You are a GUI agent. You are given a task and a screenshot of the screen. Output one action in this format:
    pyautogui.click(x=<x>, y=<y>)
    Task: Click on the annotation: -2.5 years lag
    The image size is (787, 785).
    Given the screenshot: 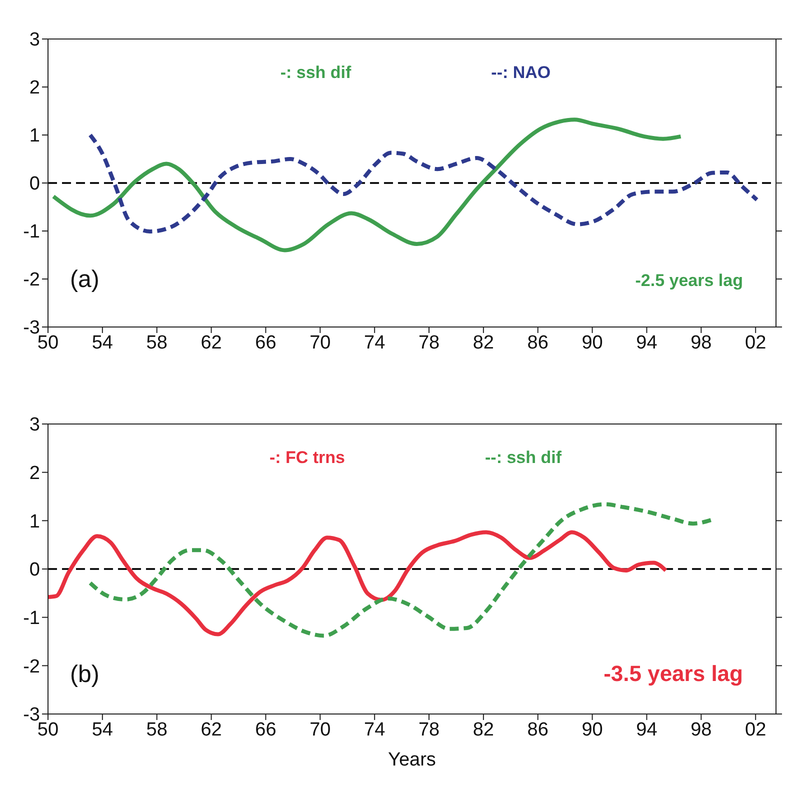 What is the action you would take?
    pyautogui.click(x=689, y=281)
    